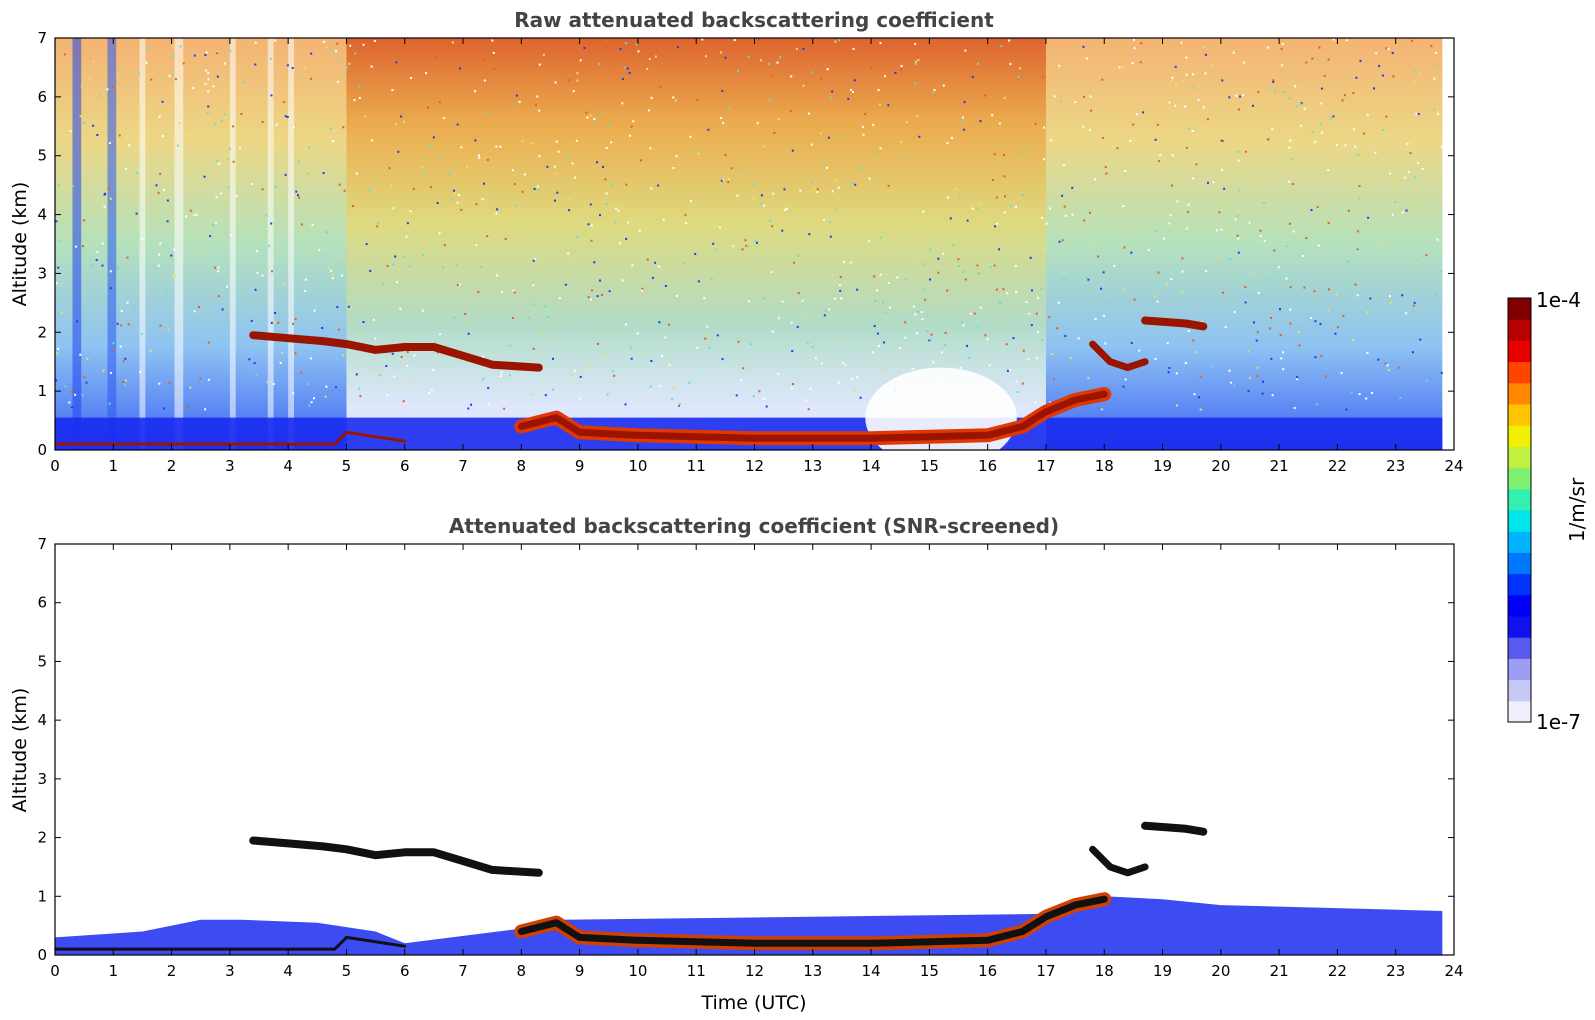  What do you see at coordinates (812, 466) in the screenshot?
I see `x-tick-label: 13` at bounding box center [812, 466].